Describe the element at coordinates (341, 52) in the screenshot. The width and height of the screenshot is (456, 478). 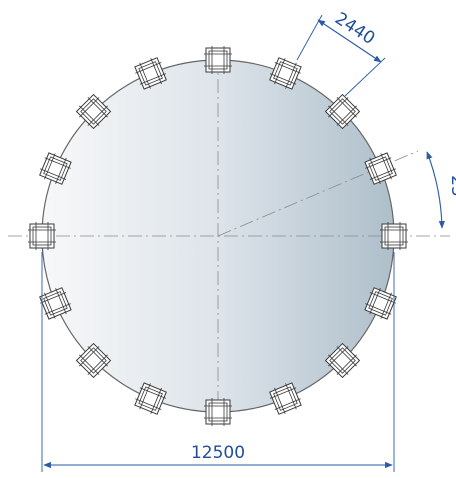
I see `block-width-dimension: 2440` at that location.